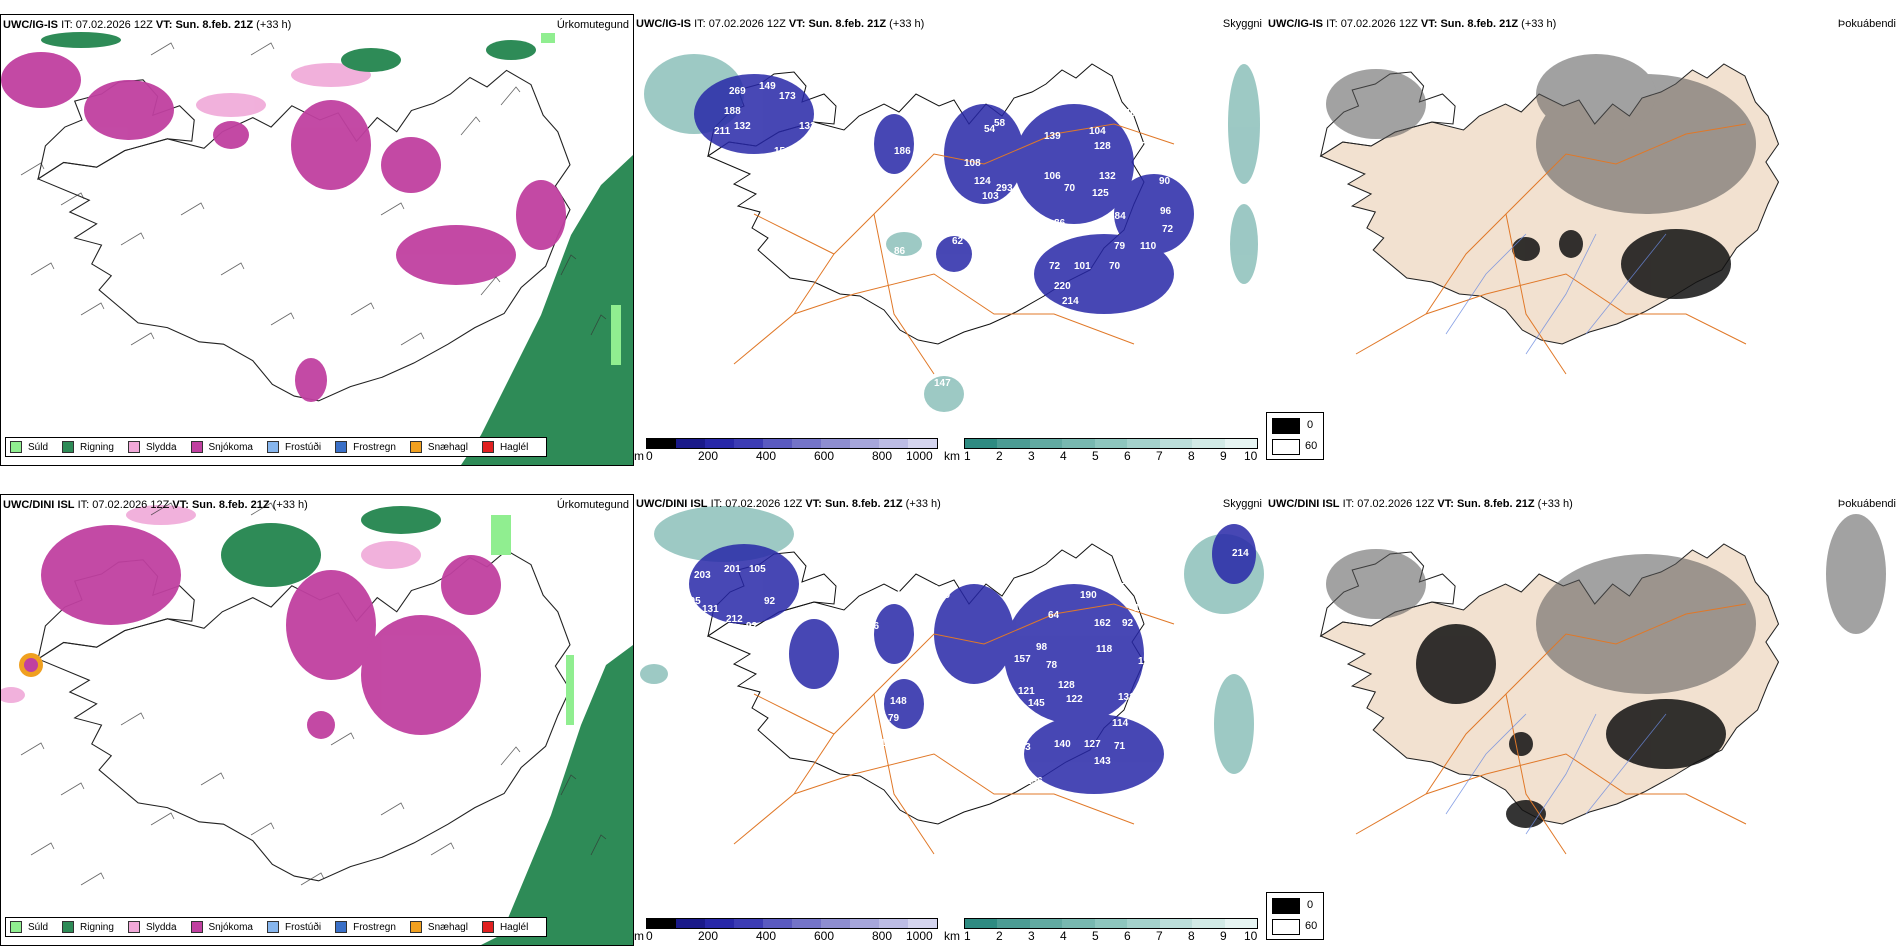 This screenshot has height=950, width=1900. What do you see at coordinates (792, 923) in the screenshot?
I see `elevation-colorbar-scale` at bounding box center [792, 923].